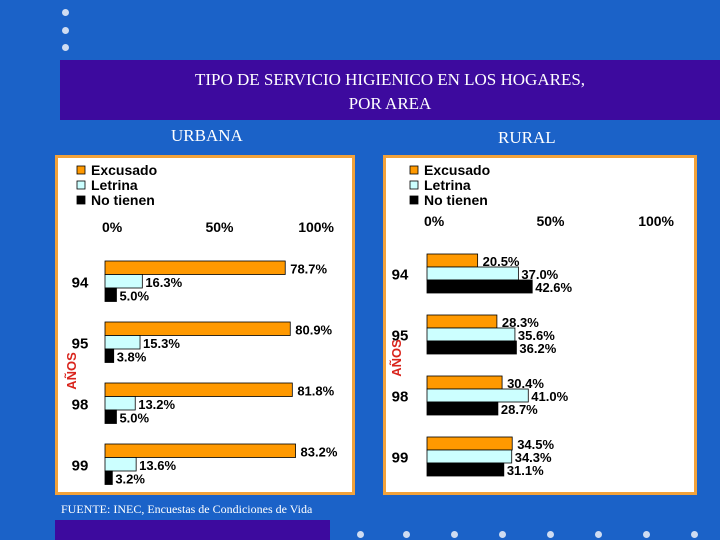 Image resolution: width=720 pixels, height=540 pixels. What do you see at coordinates (549, 396) in the screenshot?
I see `data-label-letrina: 41.0%` at bounding box center [549, 396].